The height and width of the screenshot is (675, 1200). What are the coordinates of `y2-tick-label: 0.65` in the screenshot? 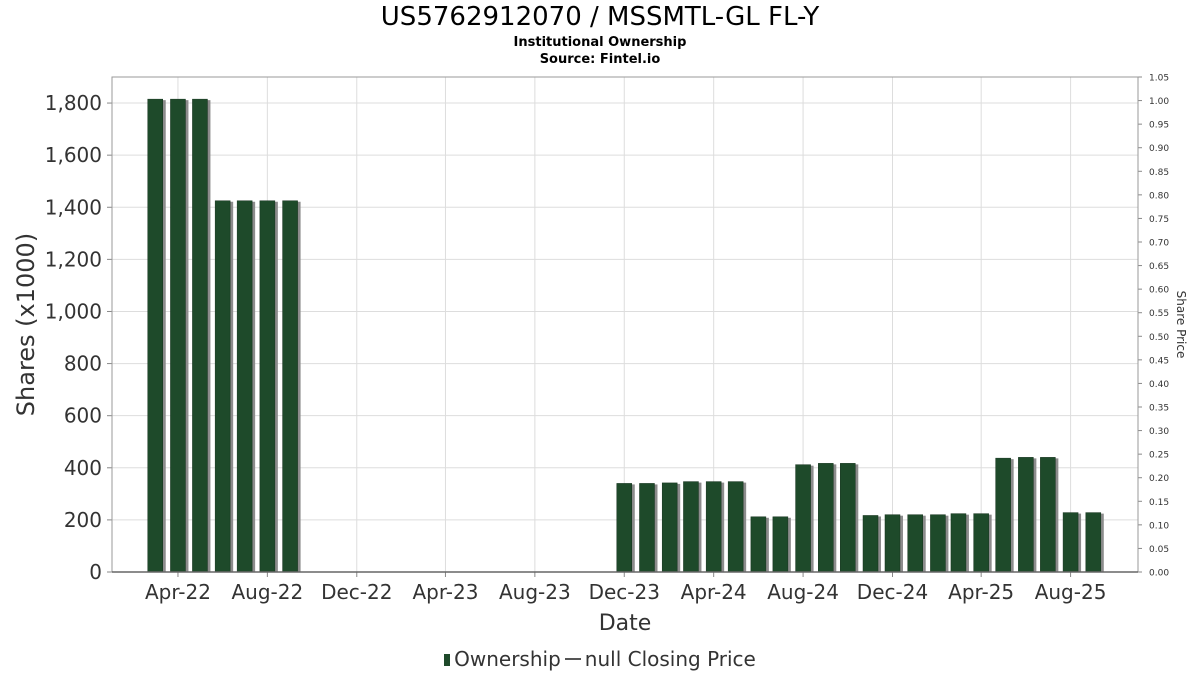 It's located at (1159, 267).